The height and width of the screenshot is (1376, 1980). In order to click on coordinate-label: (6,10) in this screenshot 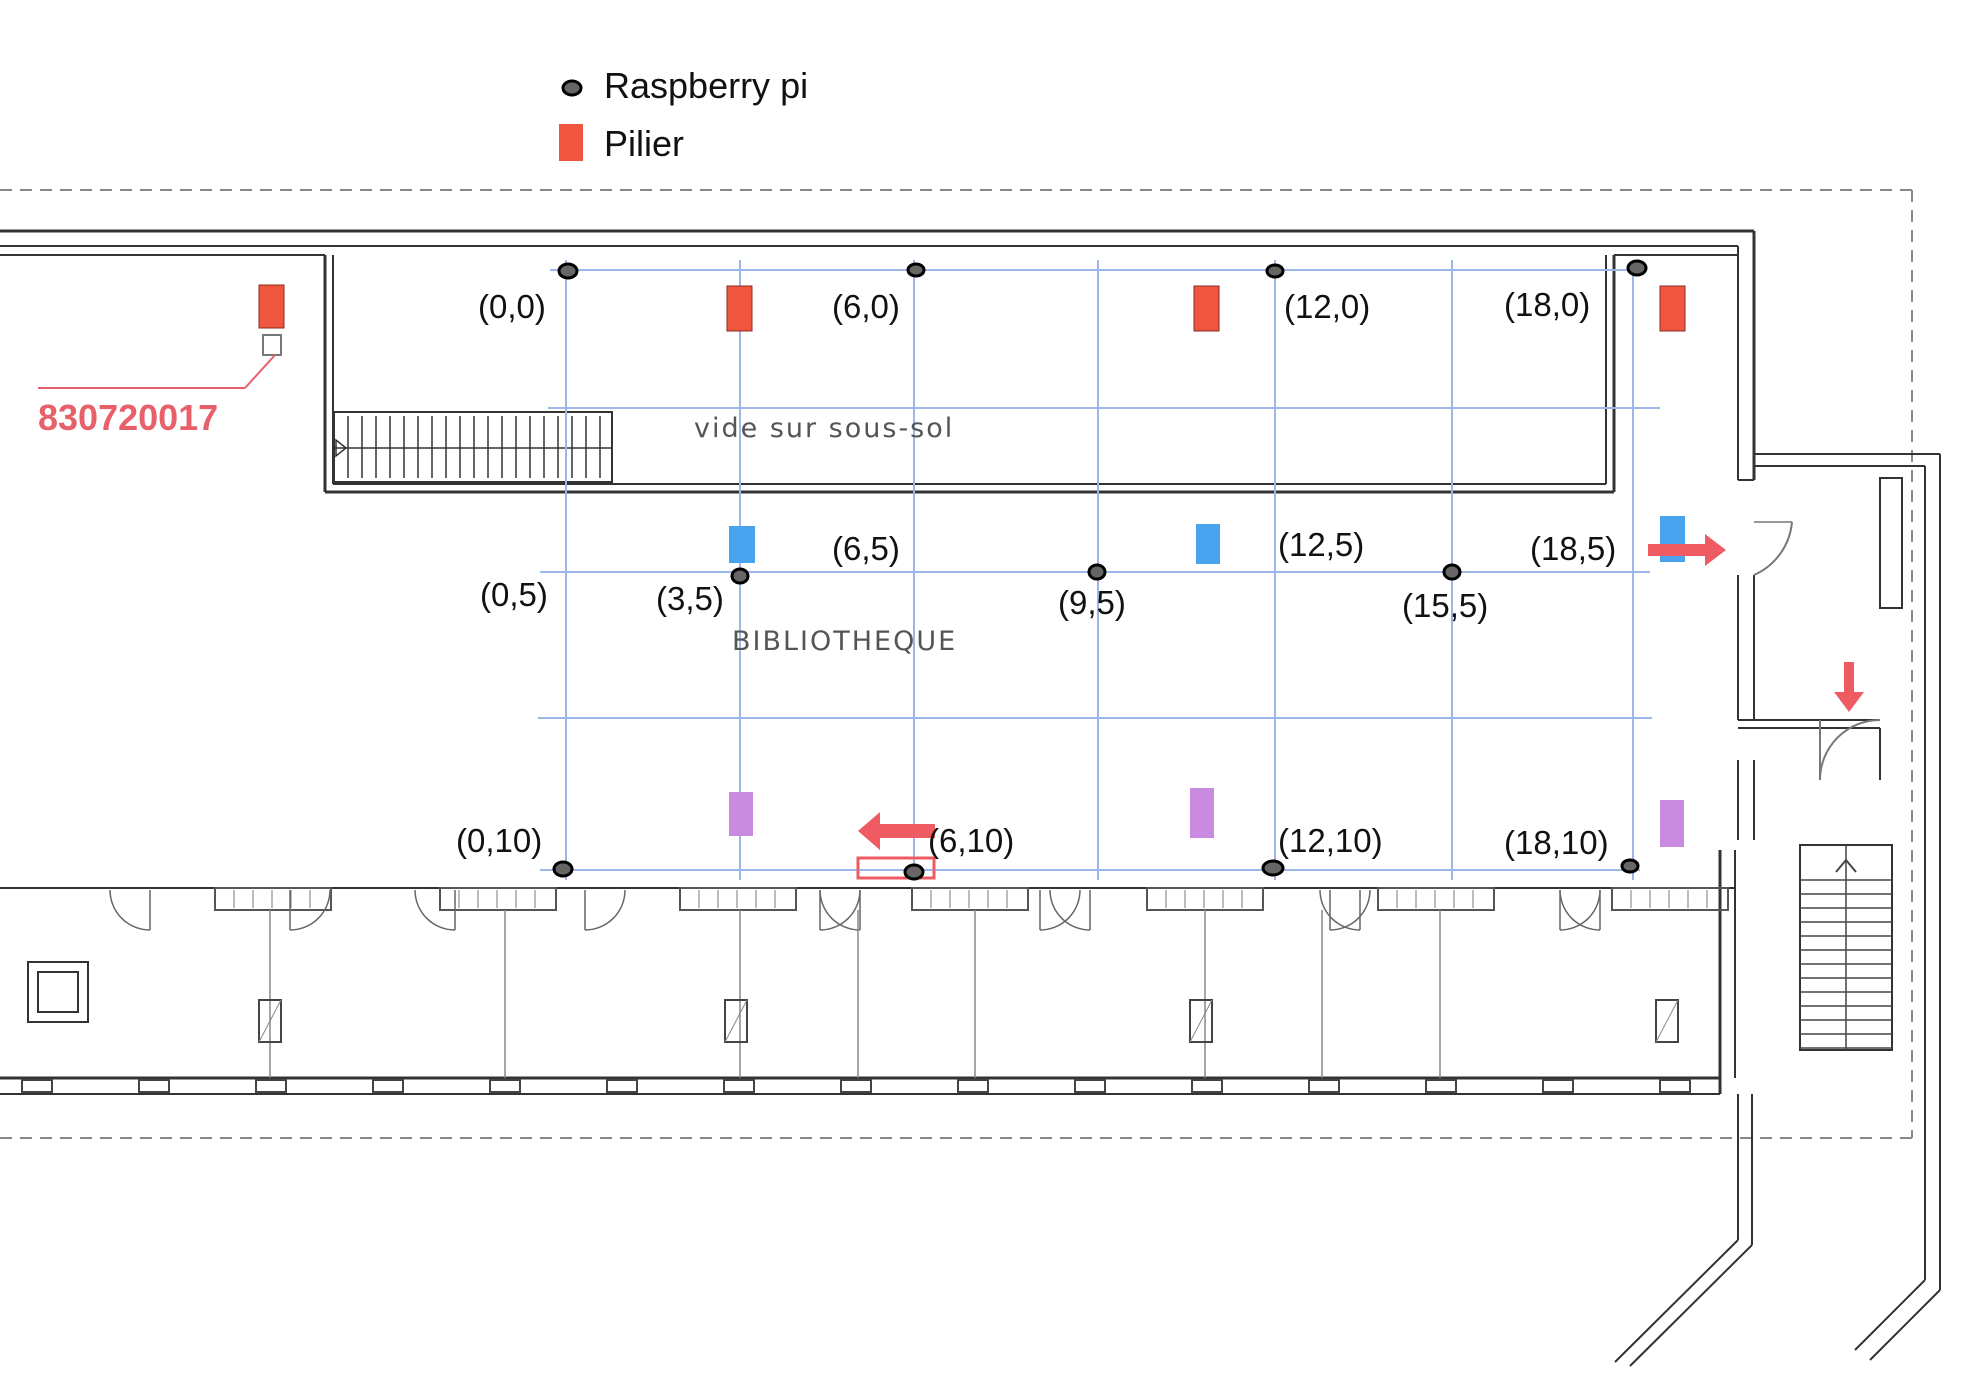, I will do `click(971, 840)`.